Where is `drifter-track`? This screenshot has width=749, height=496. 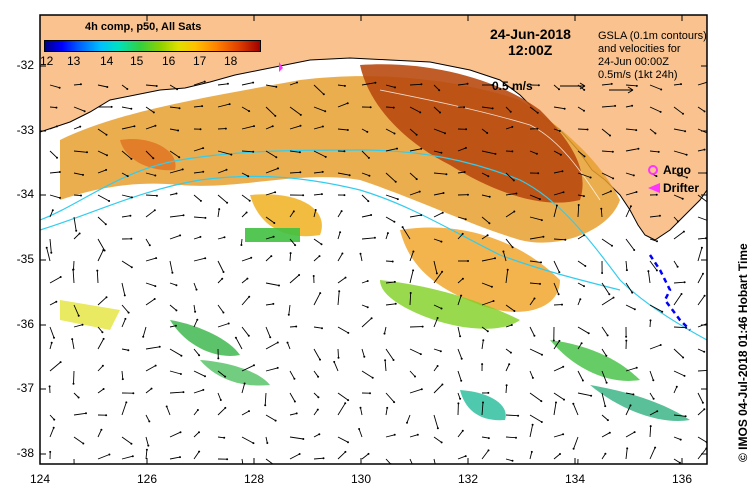 drifter-track is located at coordinates (669, 292).